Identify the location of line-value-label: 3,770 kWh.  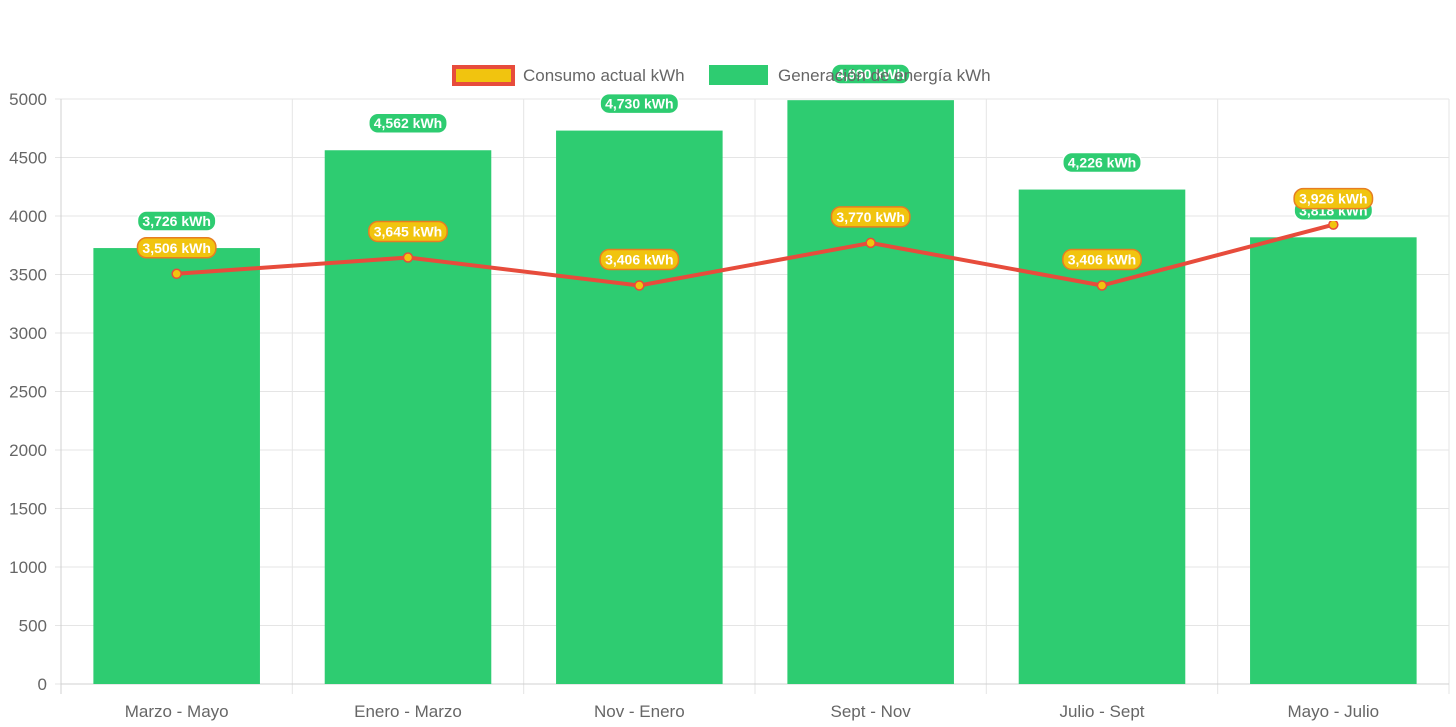
(870, 217).